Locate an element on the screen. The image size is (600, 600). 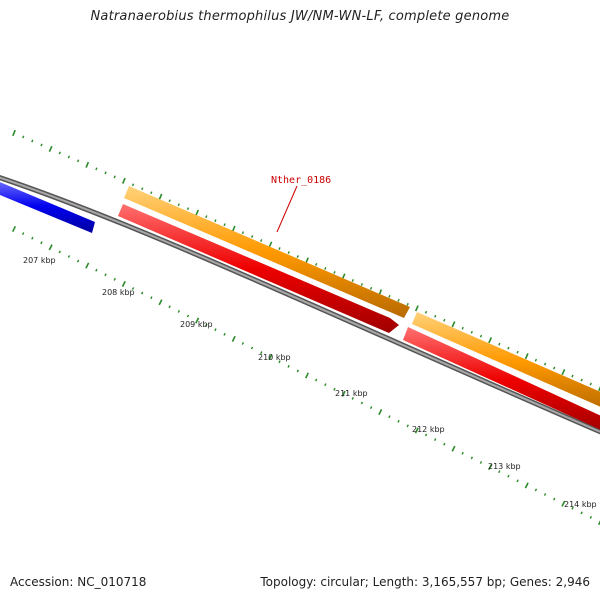
kbp-label: 209 kbp is located at coordinates (196, 324).